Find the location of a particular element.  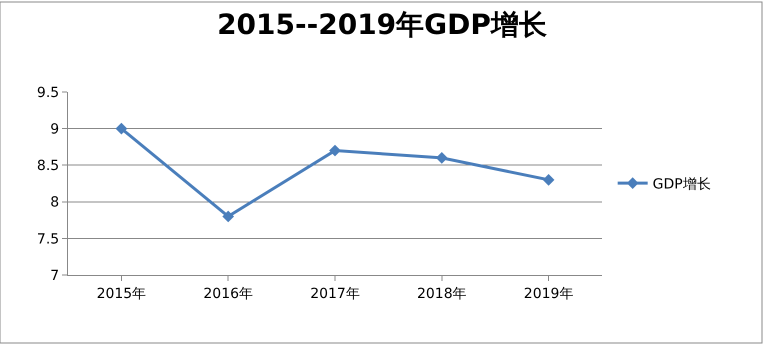

legend-label: GDP增长 is located at coordinates (681, 184).